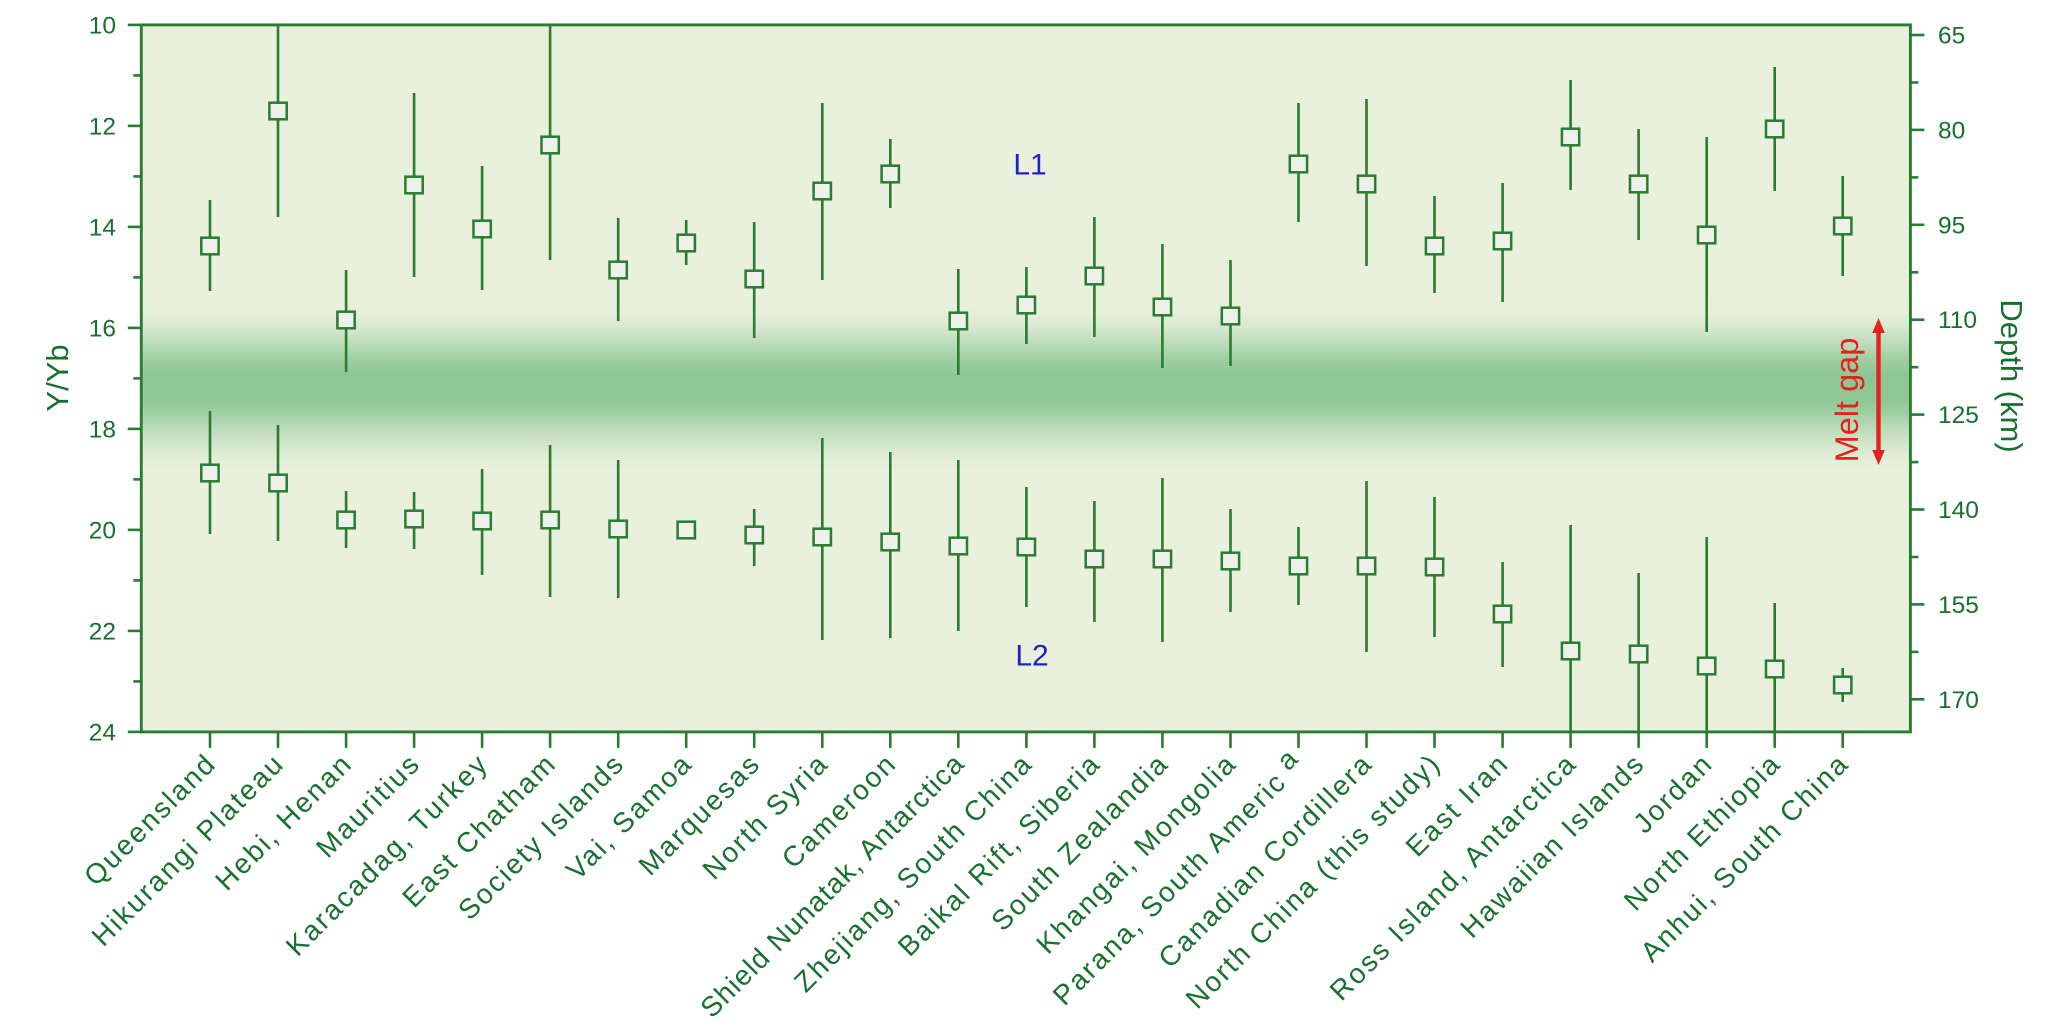  I want to click on svg-text: L2, so click(1031, 656).